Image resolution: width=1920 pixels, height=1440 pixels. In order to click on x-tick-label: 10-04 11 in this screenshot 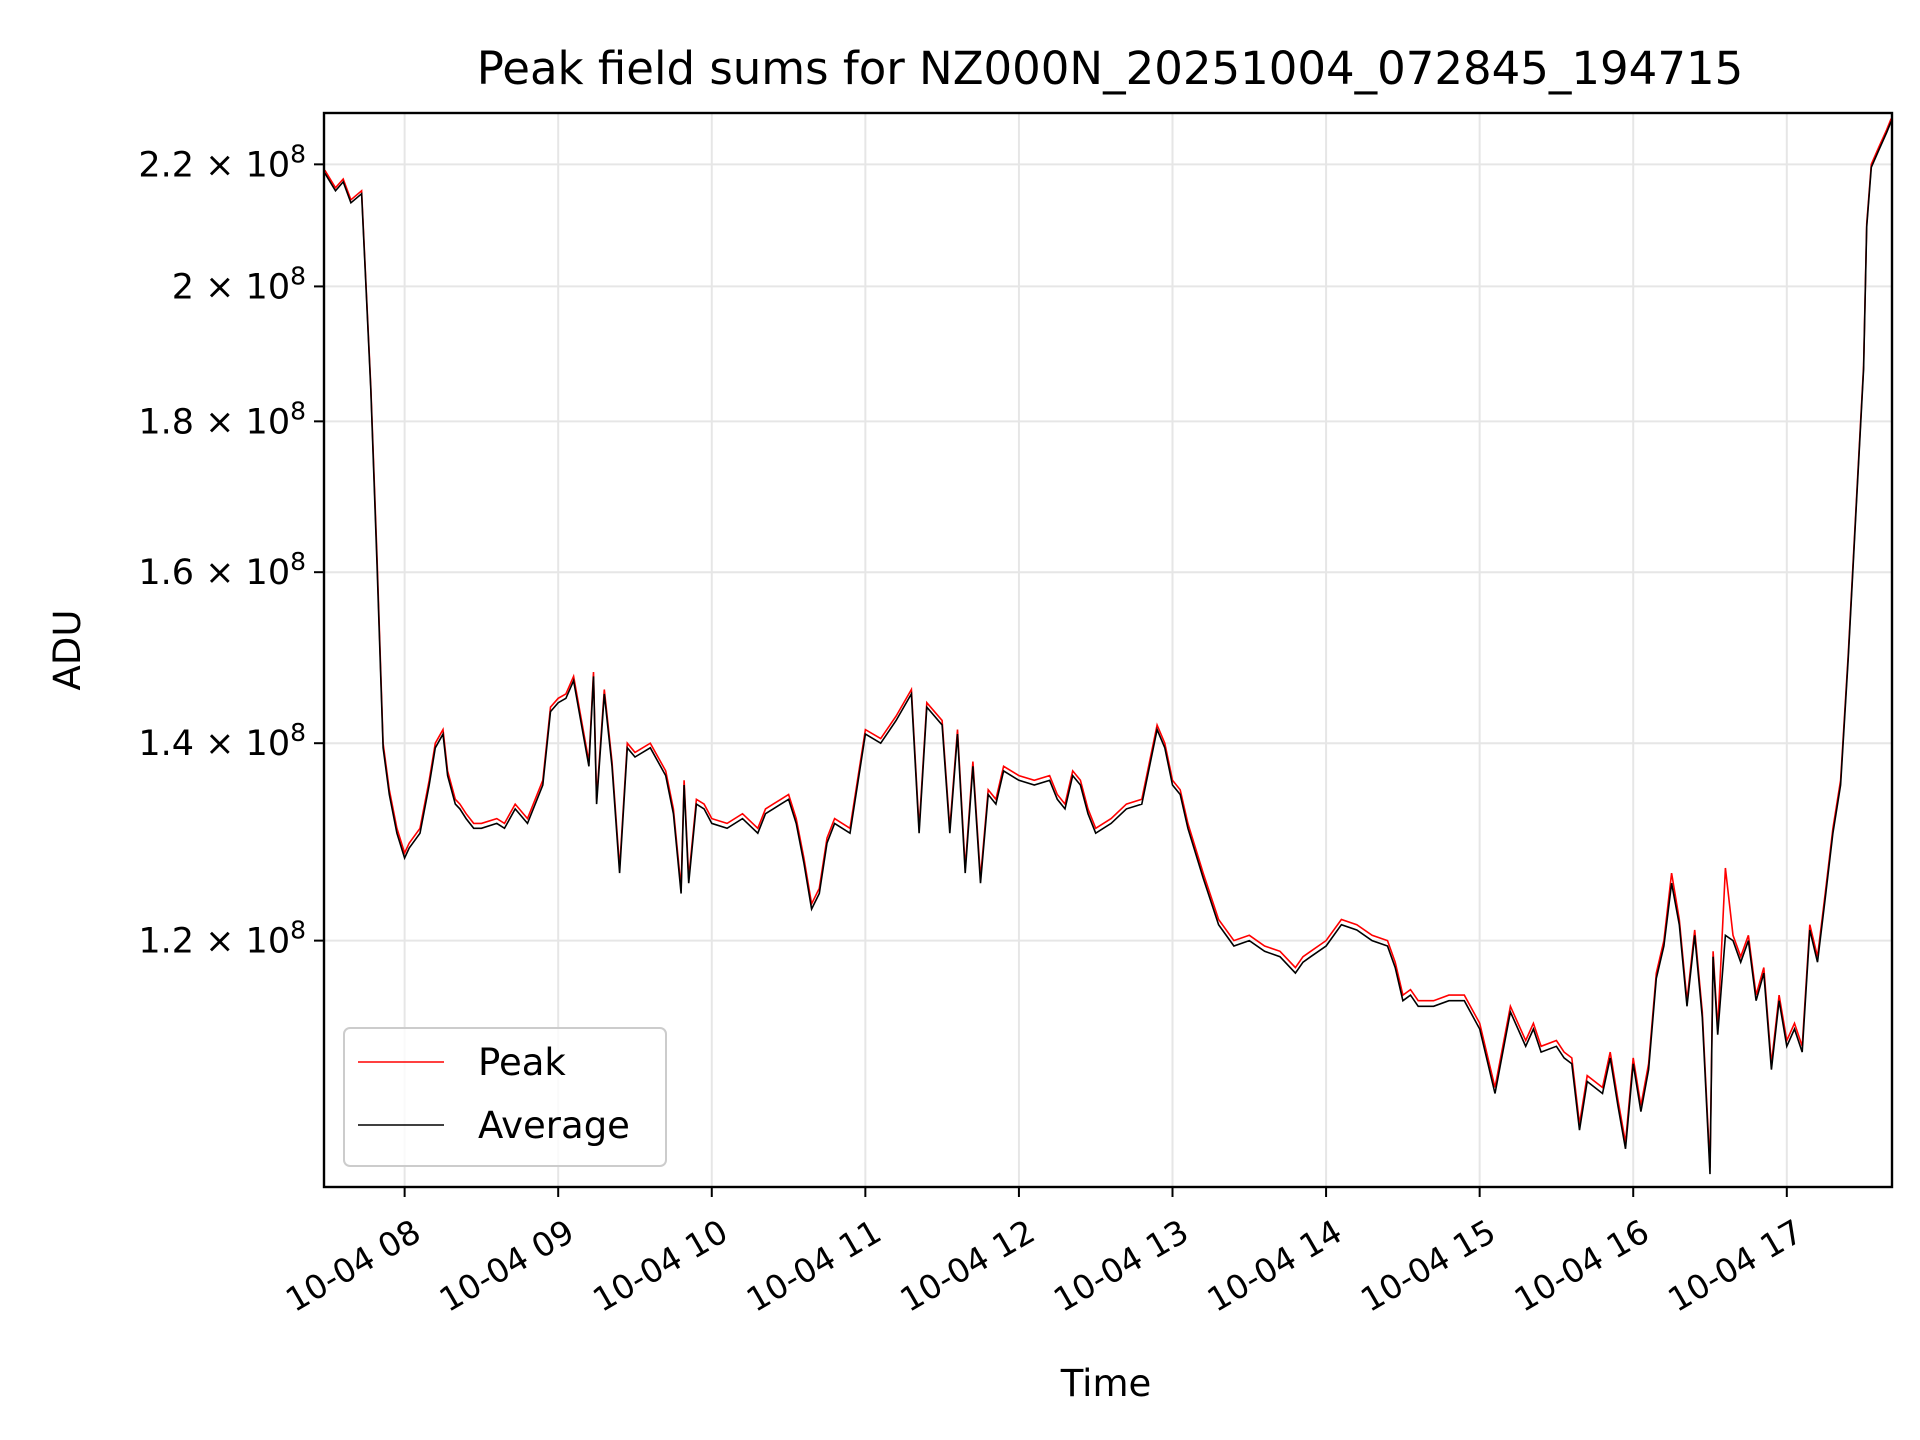, I will do `click(814, 1266)`.